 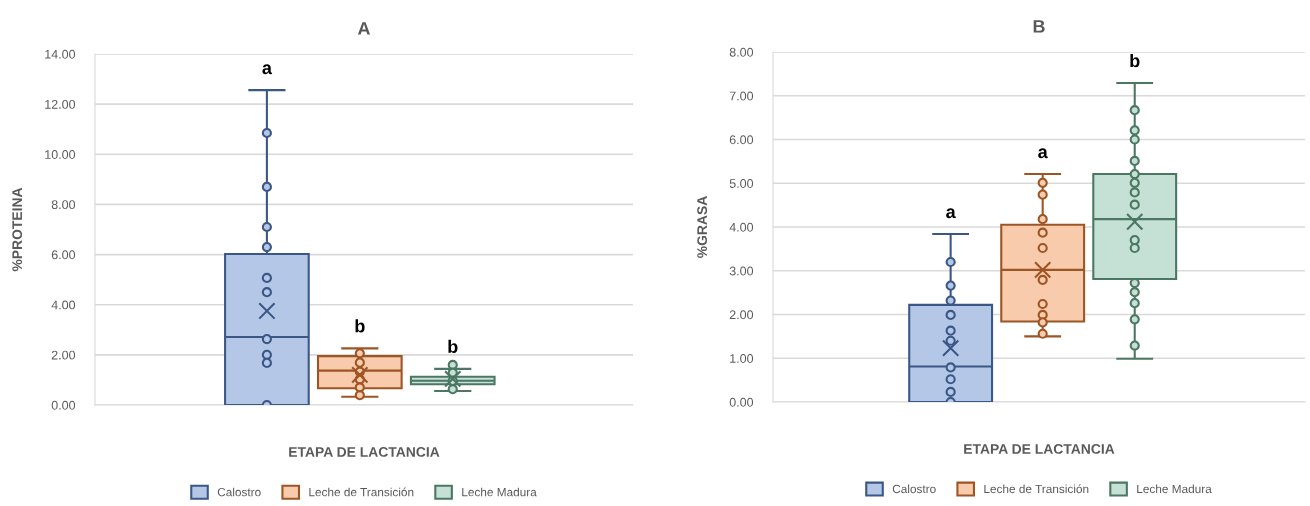 What do you see at coordinates (1039, 26) in the screenshot?
I see `chart-title: B` at bounding box center [1039, 26].